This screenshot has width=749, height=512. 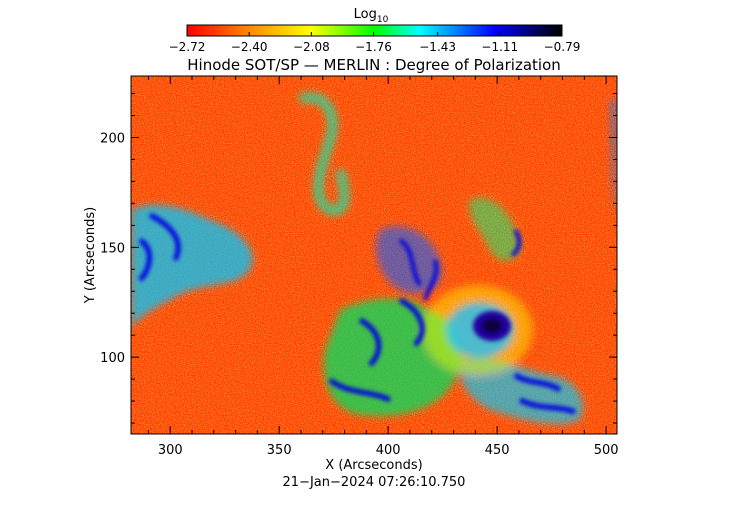 What do you see at coordinates (249, 47) in the screenshot?
I see `colorbar-tick-label: −2.40` at bounding box center [249, 47].